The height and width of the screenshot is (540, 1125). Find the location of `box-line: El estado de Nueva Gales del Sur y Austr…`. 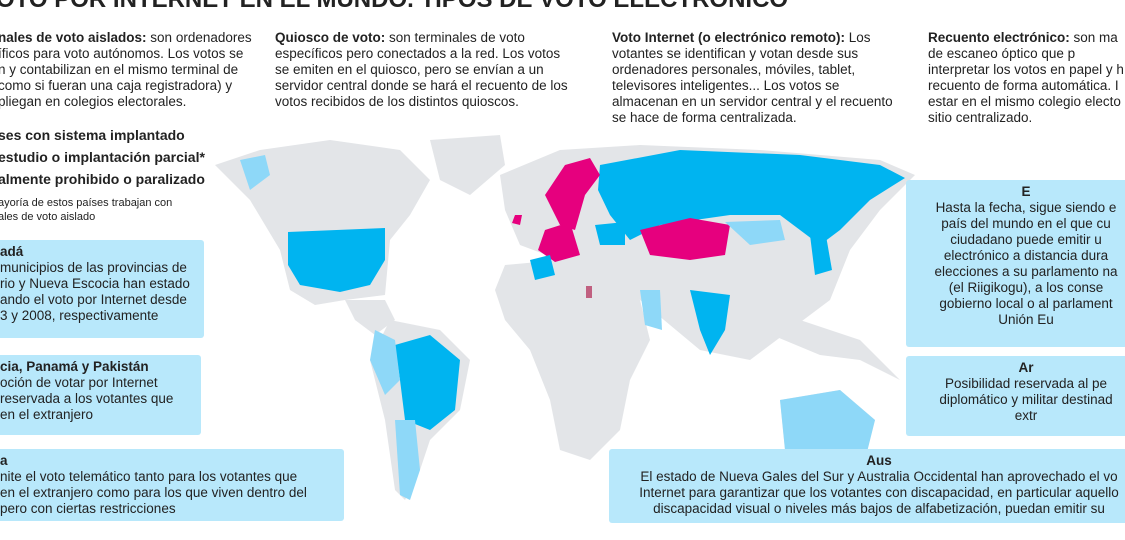

box-line: El estado de Nueva Gales del Sur y Austr… is located at coordinates (879, 476).